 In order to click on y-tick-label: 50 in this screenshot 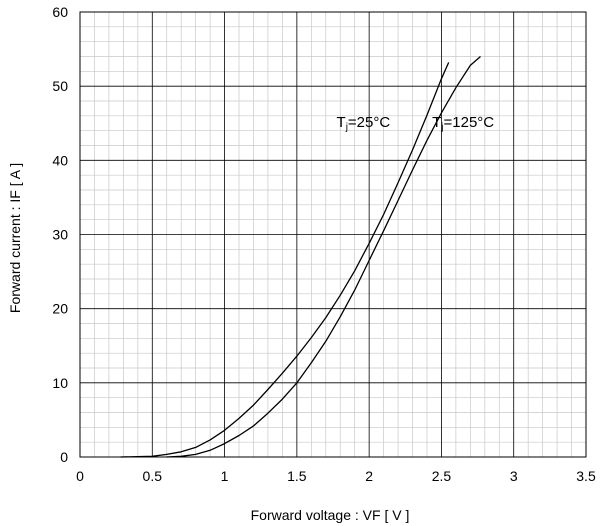, I will do `click(60, 86)`.